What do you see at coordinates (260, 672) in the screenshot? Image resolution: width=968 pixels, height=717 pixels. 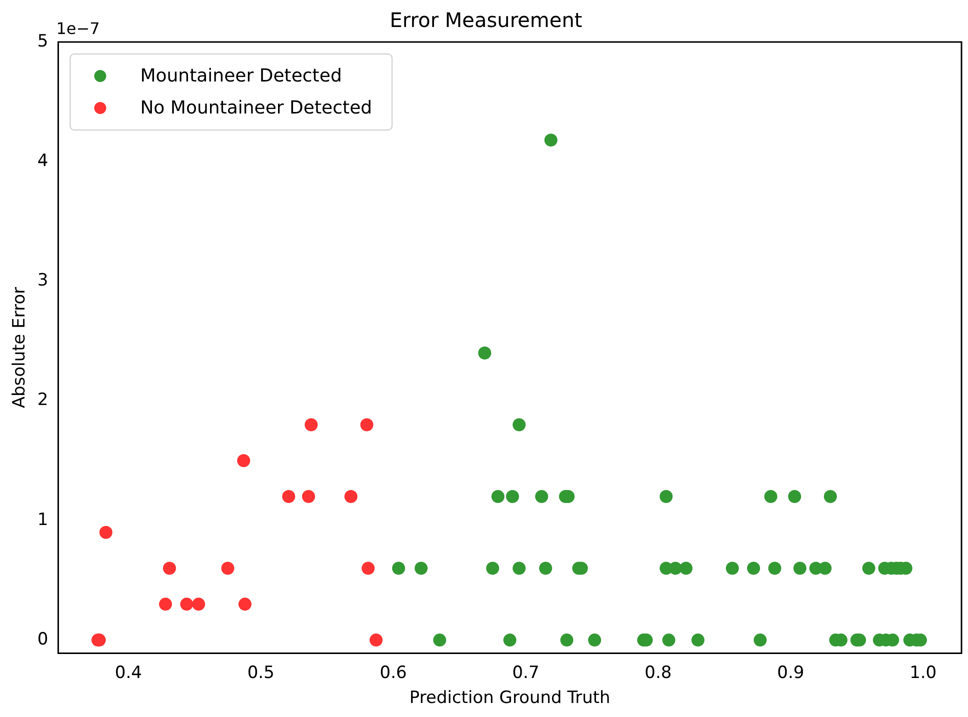 I see `x-tick-label: 0.5` at bounding box center [260, 672].